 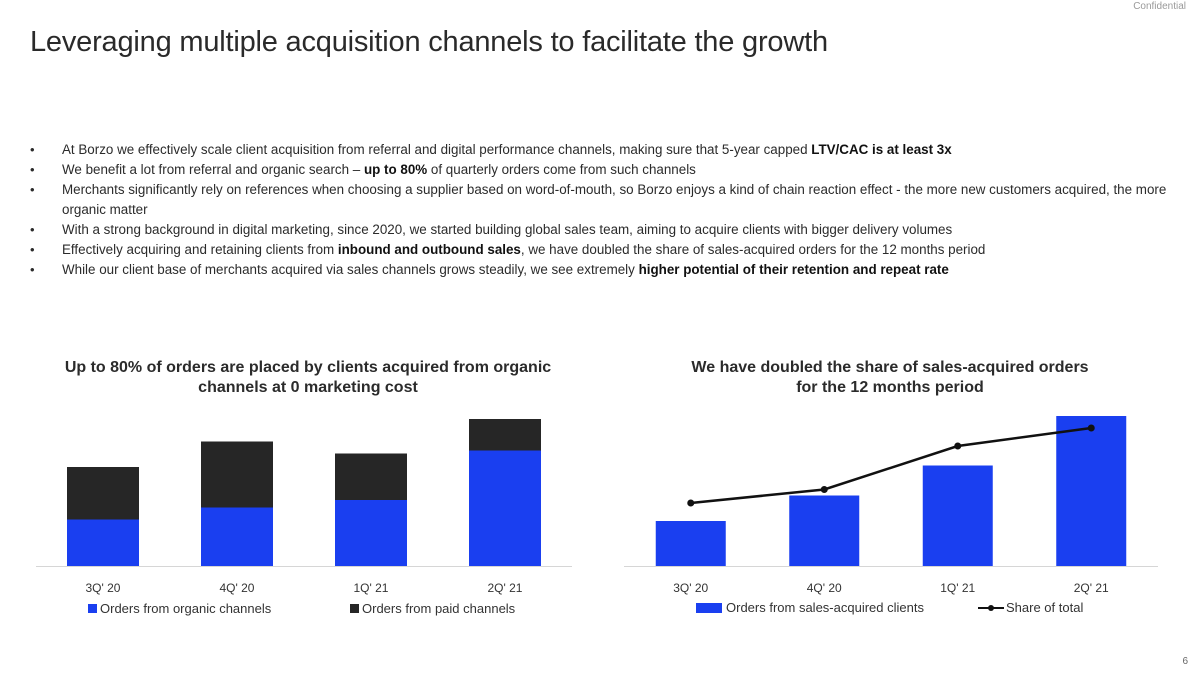 I want to click on legend-label: Orders from sales-acquired clients, so click(x=825, y=607).